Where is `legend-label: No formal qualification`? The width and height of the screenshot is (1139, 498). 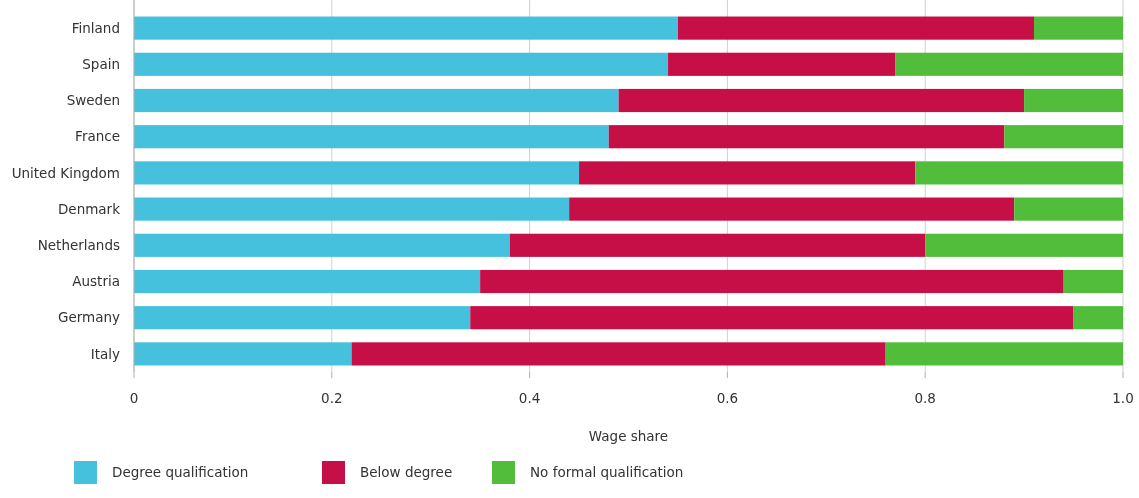
legend-label: No formal qualification is located at coordinates (607, 471).